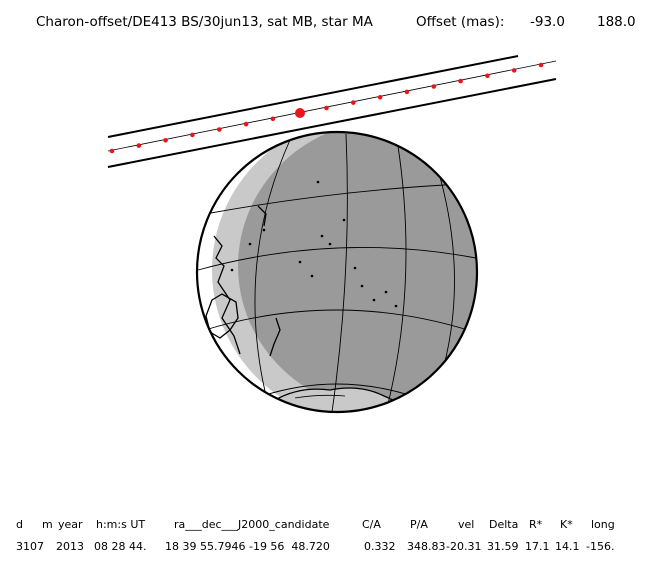  Describe the element at coordinates (222, 316) in the screenshot. I see `australia-coast` at that location.